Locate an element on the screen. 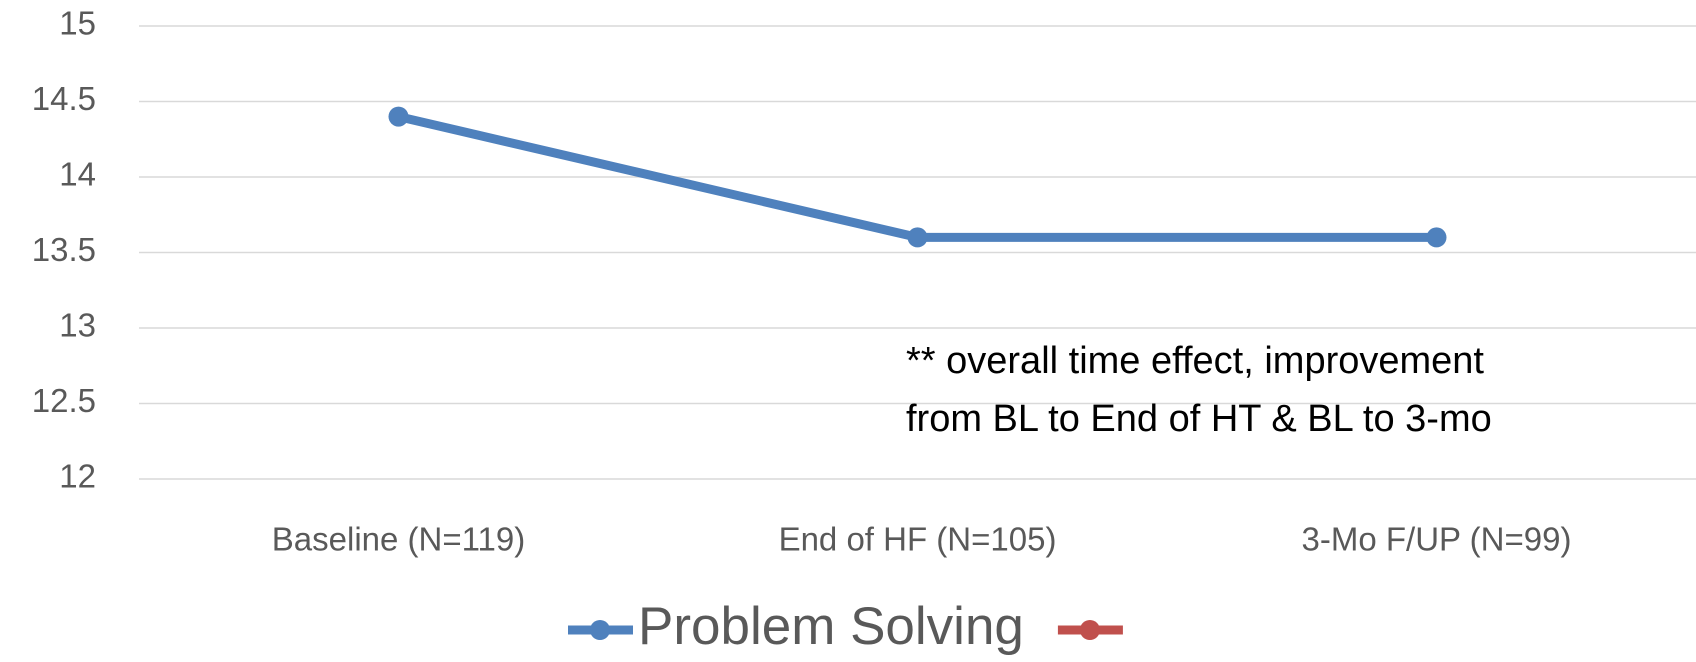 This screenshot has width=1696, height=662. annotation: from BL to End of HT & BL to 3-mo is located at coordinates (1199, 419).